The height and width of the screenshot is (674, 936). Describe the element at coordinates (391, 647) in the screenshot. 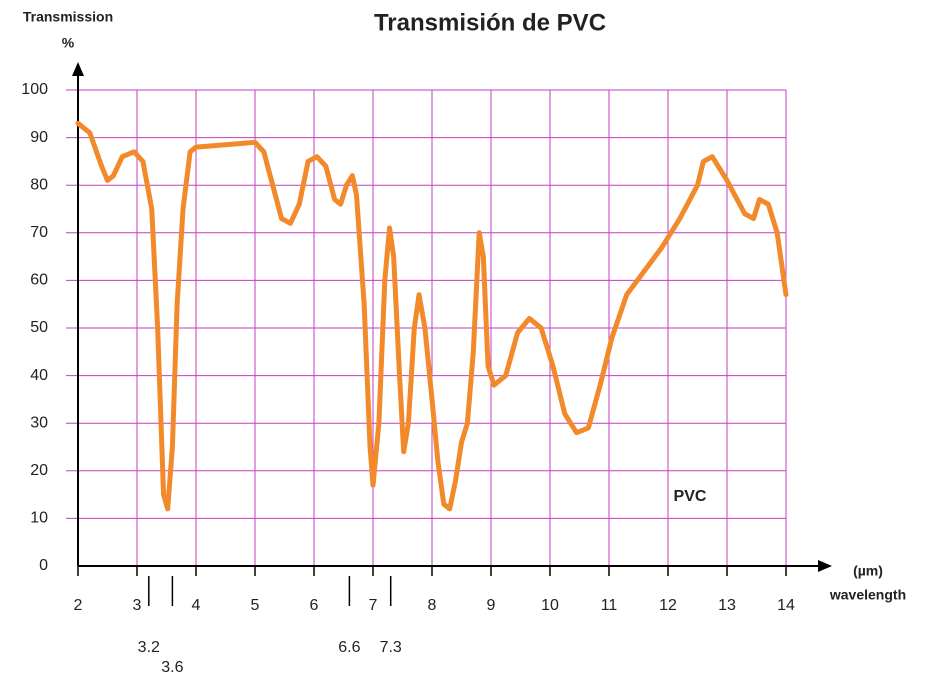

I see `marker-label: 7.3` at that location.